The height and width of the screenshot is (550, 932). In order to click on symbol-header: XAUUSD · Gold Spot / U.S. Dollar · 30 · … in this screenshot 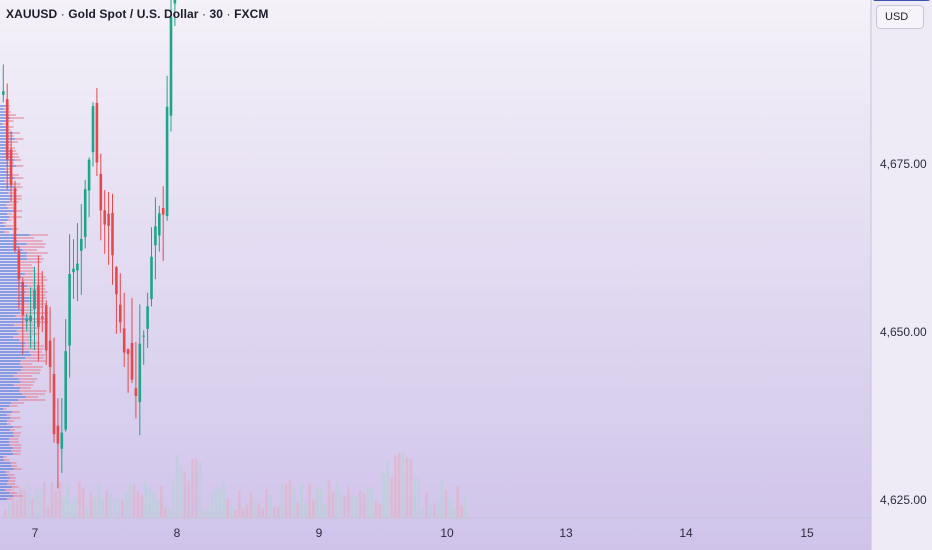, I will do `click(137, 14)`.